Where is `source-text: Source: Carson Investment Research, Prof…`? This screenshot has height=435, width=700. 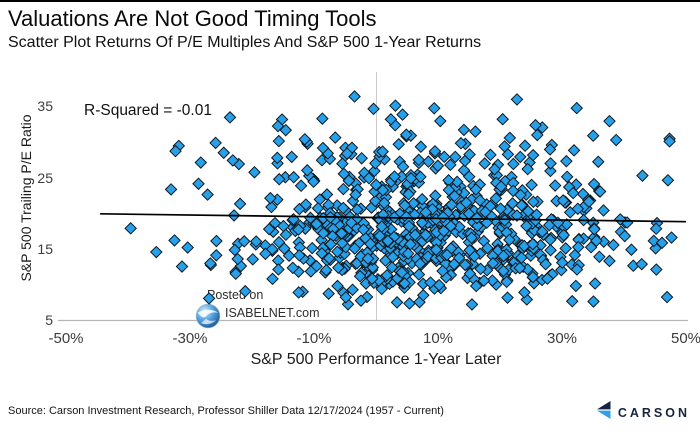
source-text: Source: Carson Investment Research, Prof… is located at coordinates (226, 411).